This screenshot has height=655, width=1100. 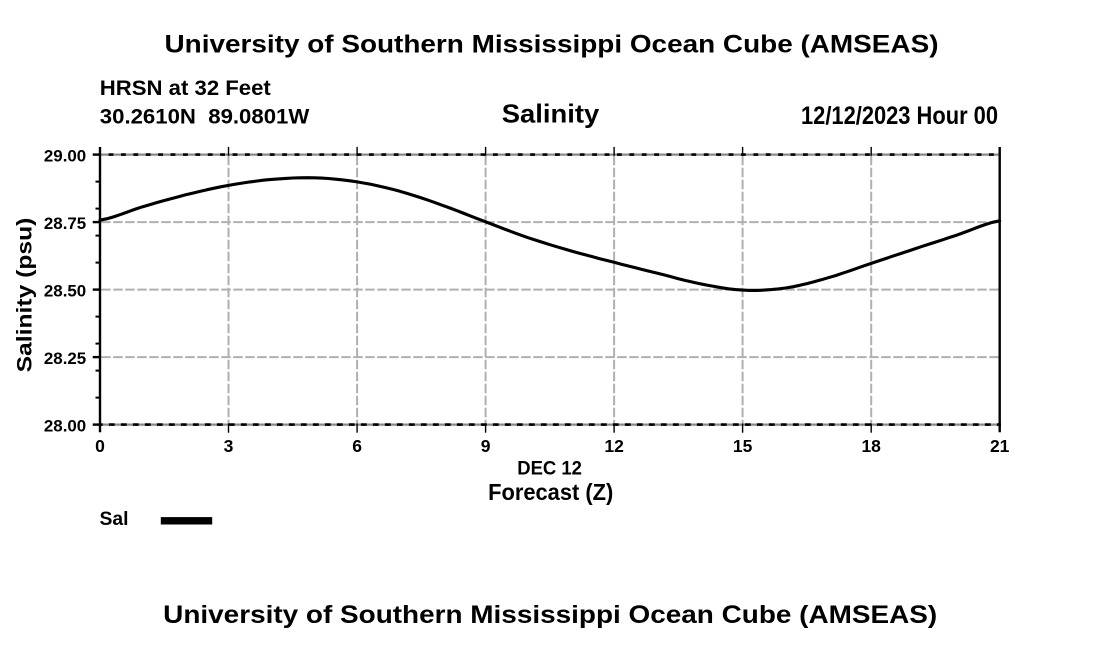 What do you see at coordinates (65, 358) in the screenshot?
I see `svg-text: 28.25` at bounding box center [65, 358].